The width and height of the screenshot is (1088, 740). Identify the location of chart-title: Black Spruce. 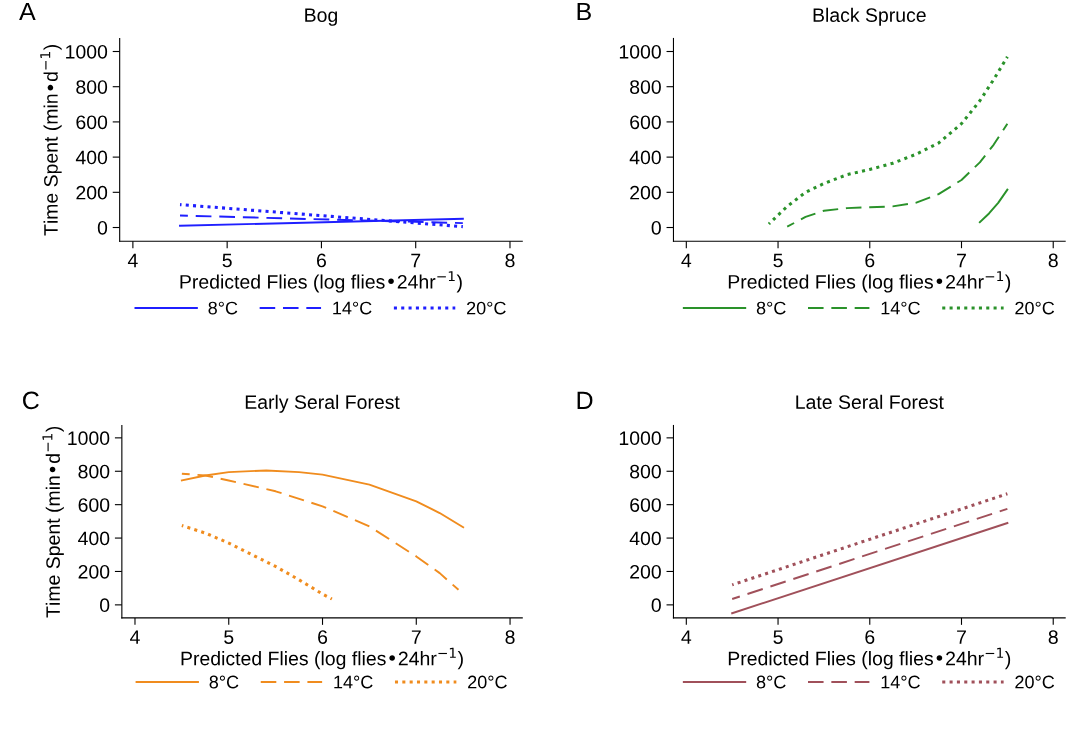
(869, 16).